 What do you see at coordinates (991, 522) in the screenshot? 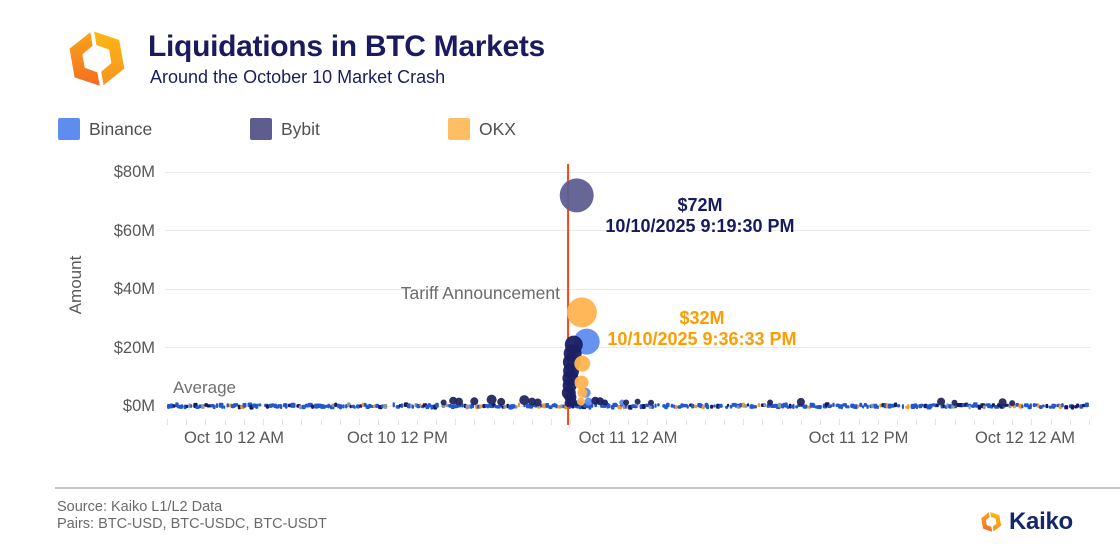
I see `kaiko-brand-logo-icon` at bounding box center [991, 522].